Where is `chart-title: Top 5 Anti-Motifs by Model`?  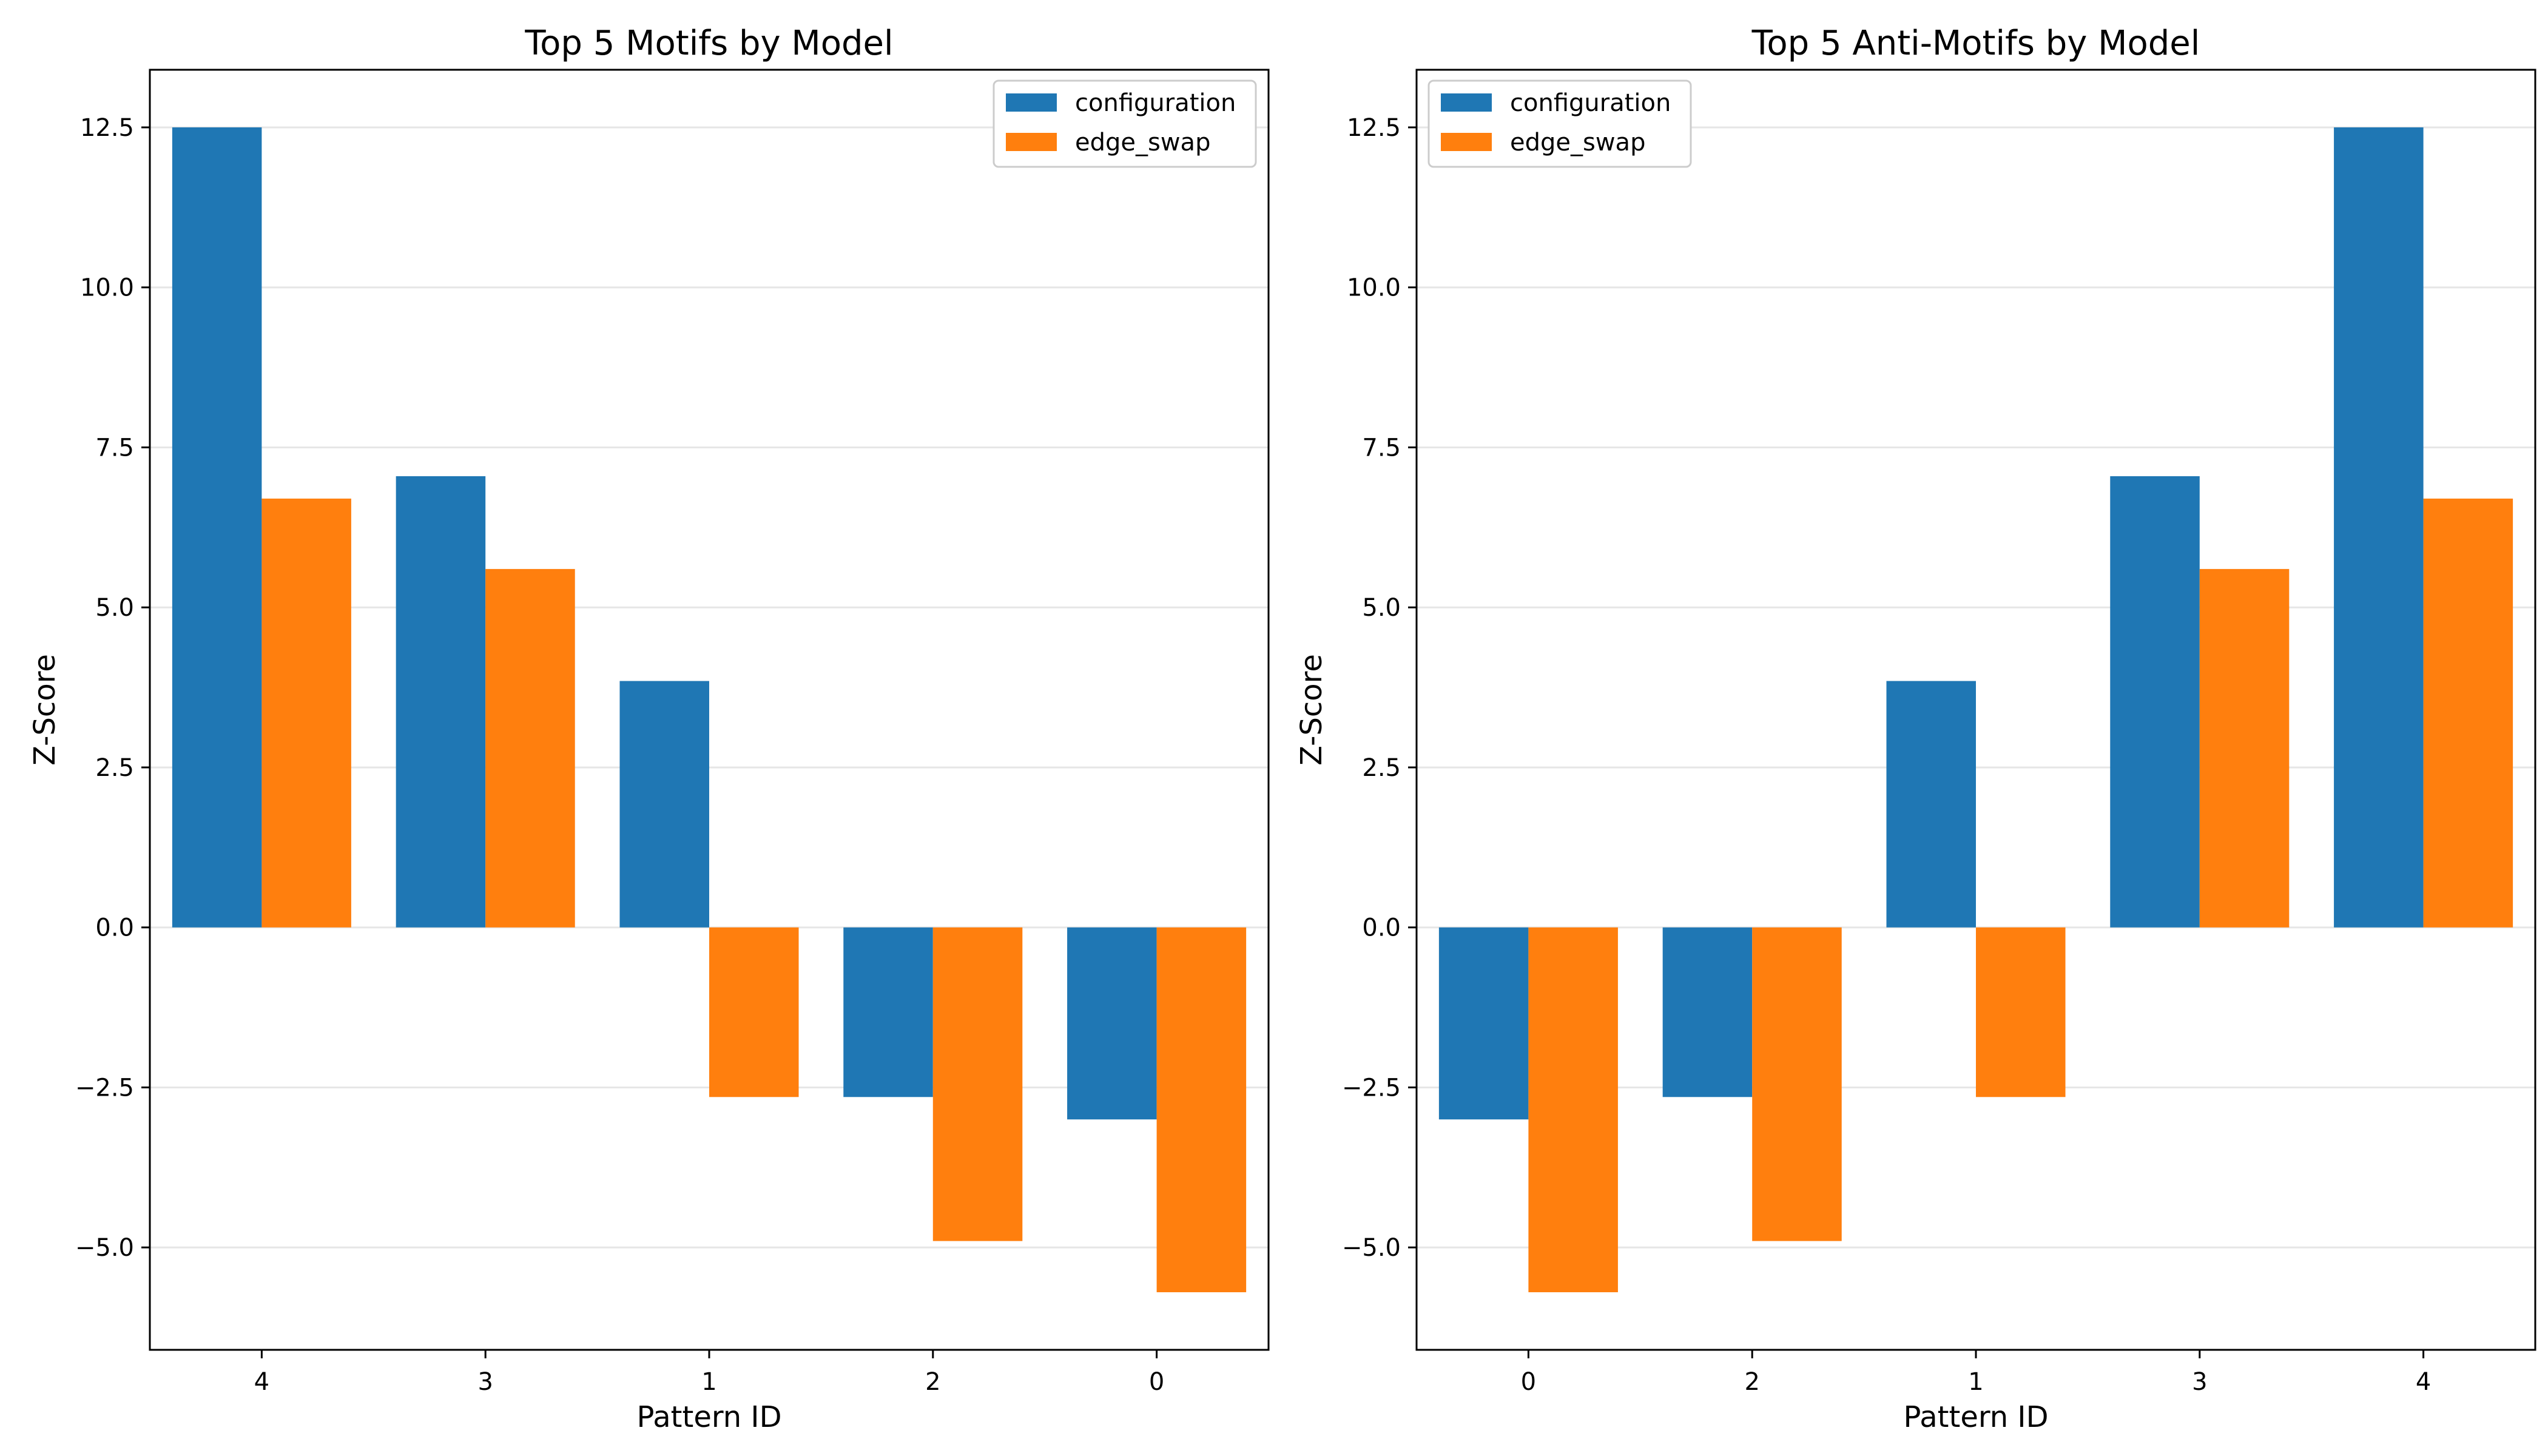 chart-title: Top 5 Anti-Motifs by Model is located at coordinates (1975, 43).